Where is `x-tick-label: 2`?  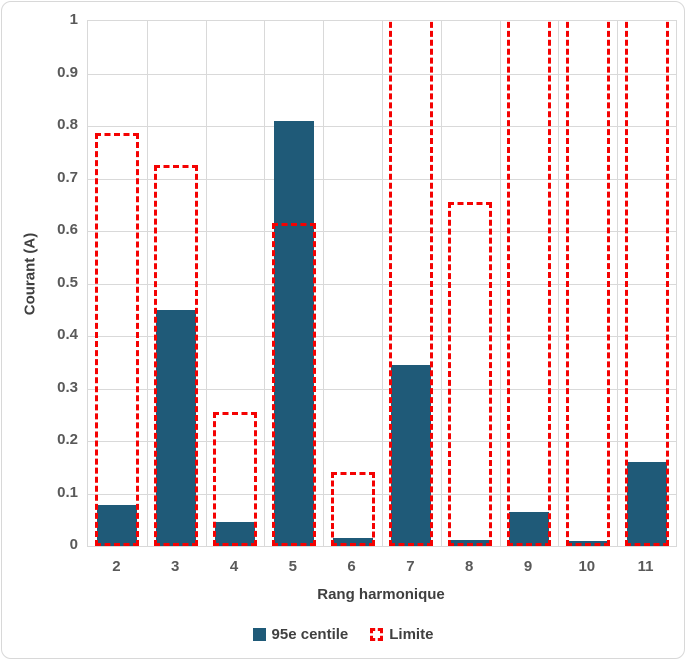
x-tick-label: 2 is located at coordinates (116, 566).